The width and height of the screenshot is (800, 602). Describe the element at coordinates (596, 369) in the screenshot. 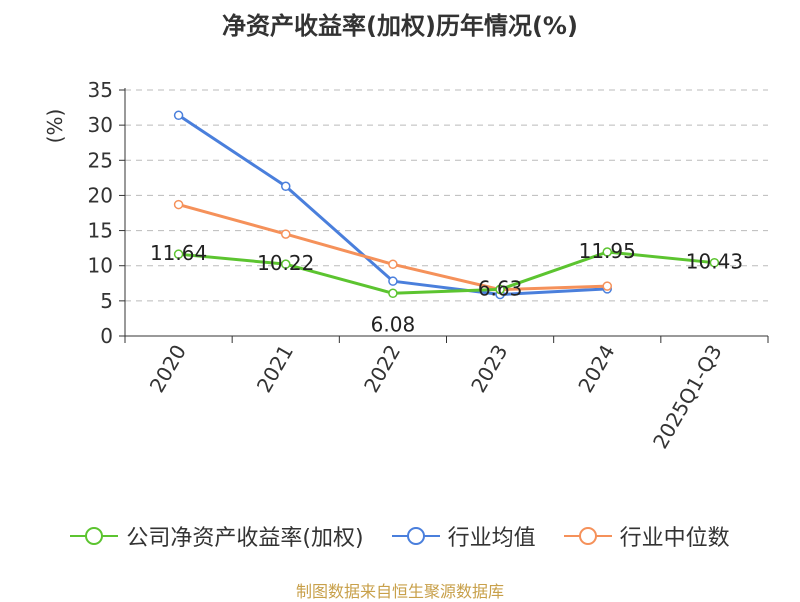

I see `x-tick-label: 2024` at that location.